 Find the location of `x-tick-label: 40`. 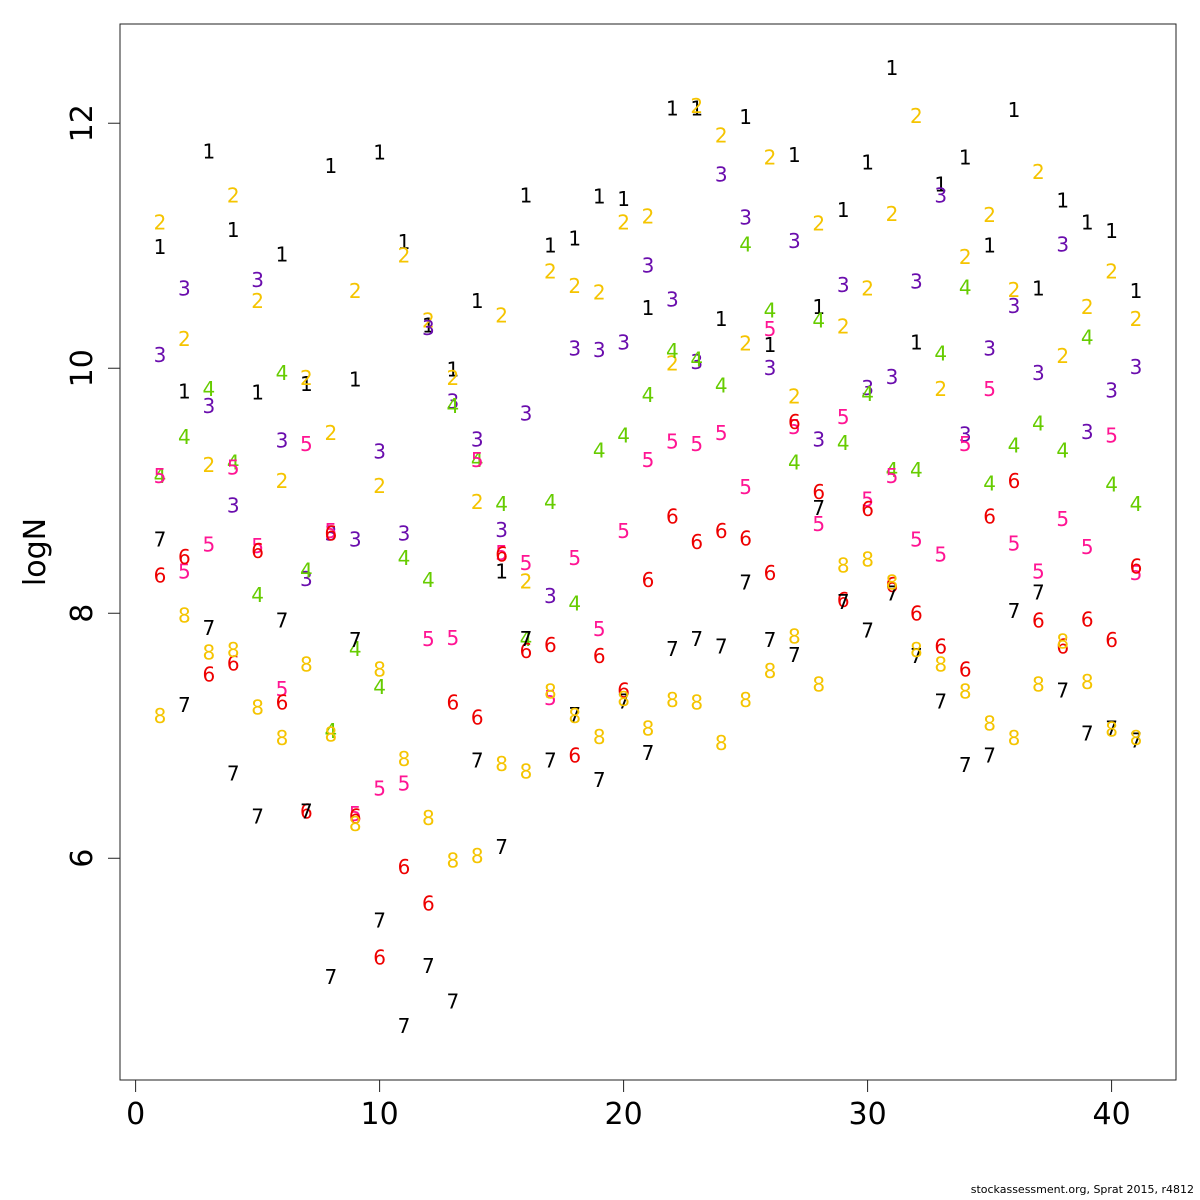

x-tick-label: 40 is located at coordinates (1111, 1114).